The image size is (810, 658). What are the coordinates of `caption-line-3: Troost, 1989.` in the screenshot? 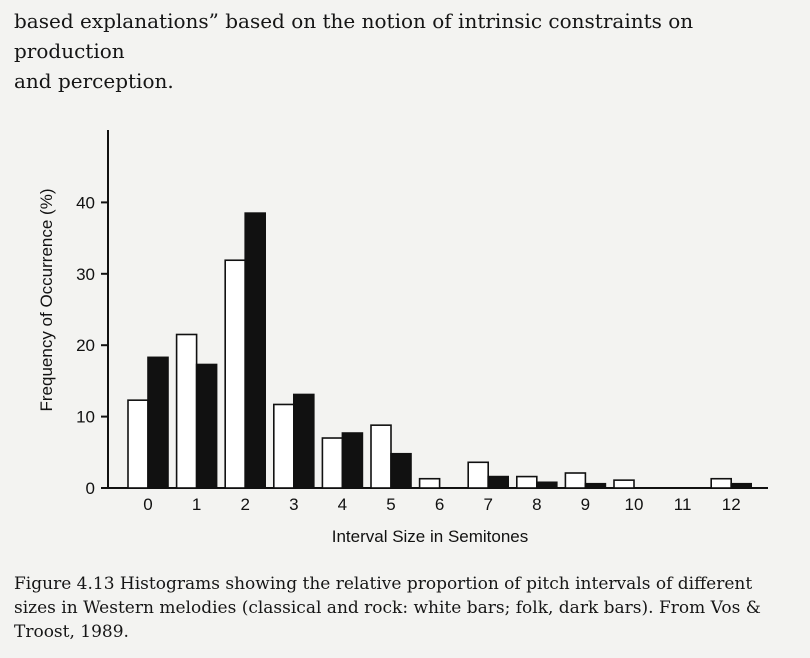 It's located at (71, 632).